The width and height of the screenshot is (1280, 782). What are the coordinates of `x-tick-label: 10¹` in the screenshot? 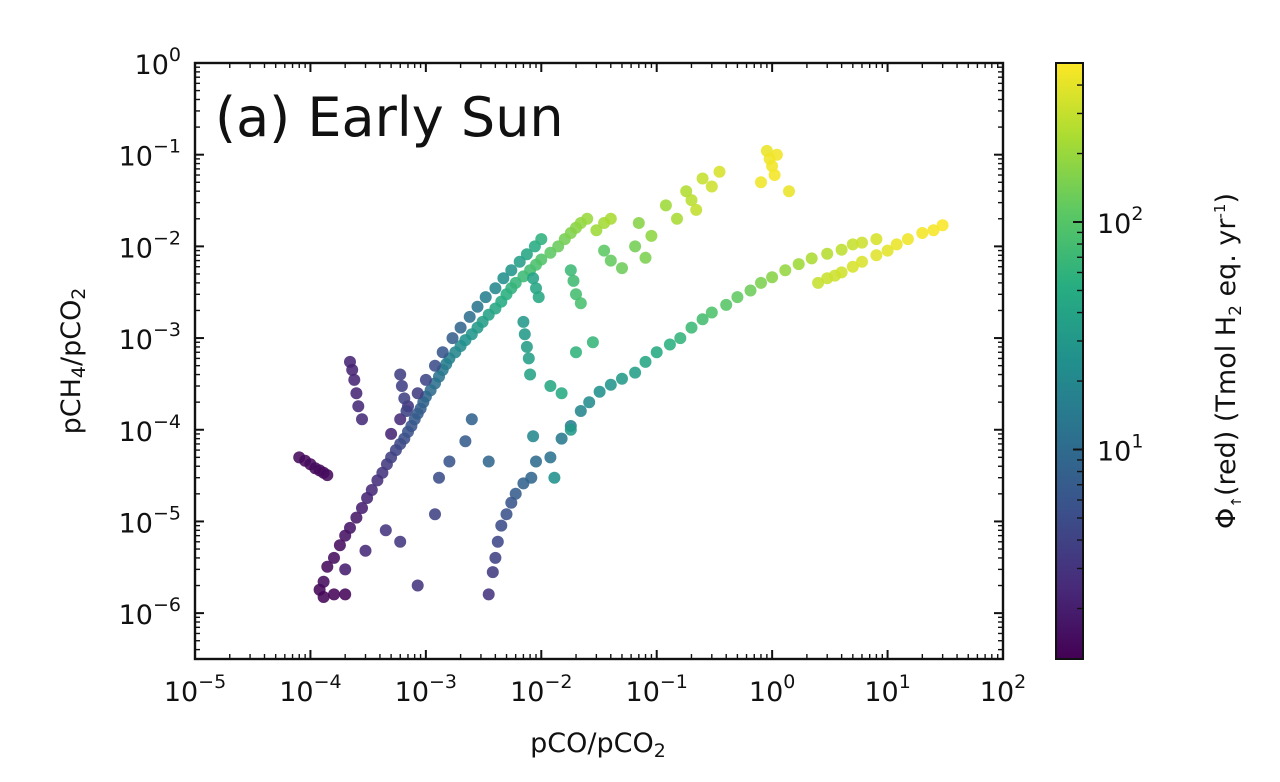 It's located at (887, 689).